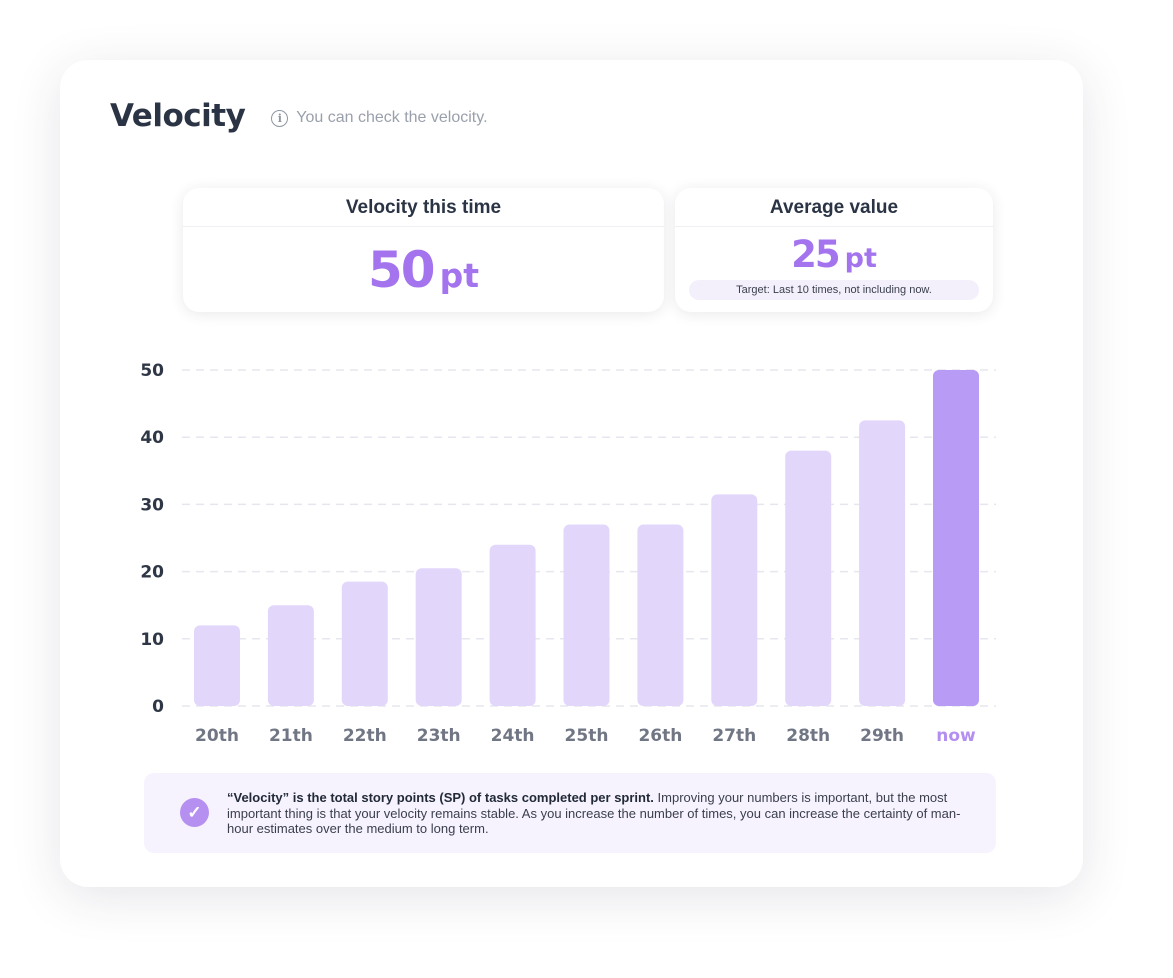  I want to click on y-tick-label: 0, so click(158, 707).